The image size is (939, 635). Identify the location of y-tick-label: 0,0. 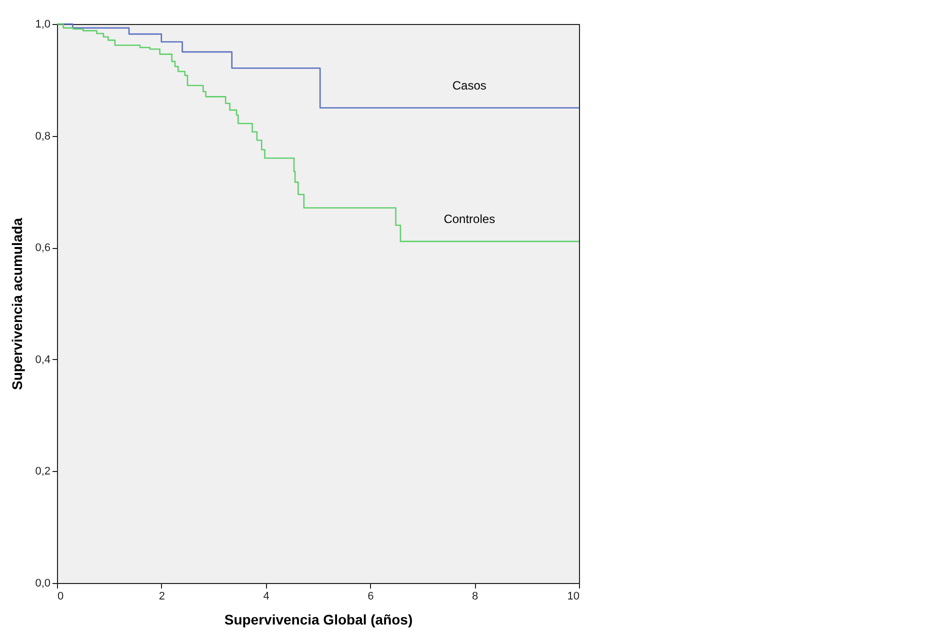
(42, 584).